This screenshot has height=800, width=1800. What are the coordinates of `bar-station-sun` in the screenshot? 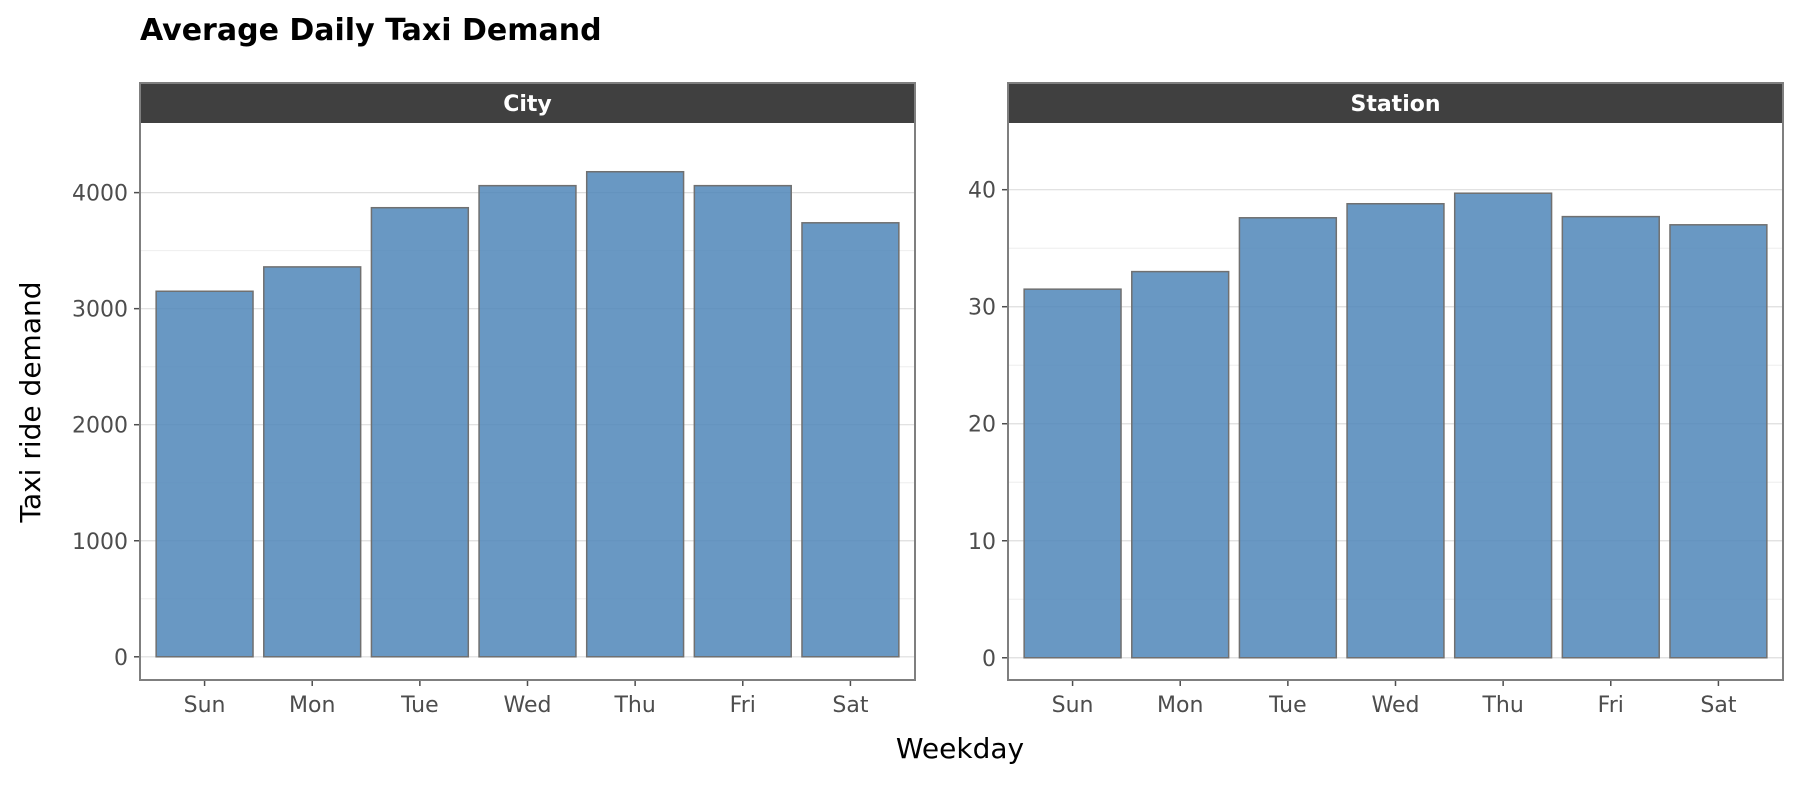 It's located at (1072, 473).